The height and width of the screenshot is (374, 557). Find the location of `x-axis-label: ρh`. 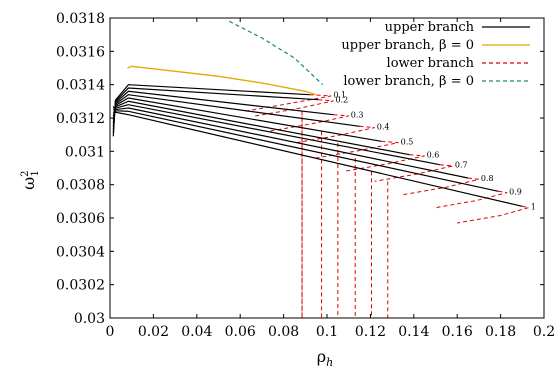

x-axis-label: ρh is located at coordinates (325, 358).